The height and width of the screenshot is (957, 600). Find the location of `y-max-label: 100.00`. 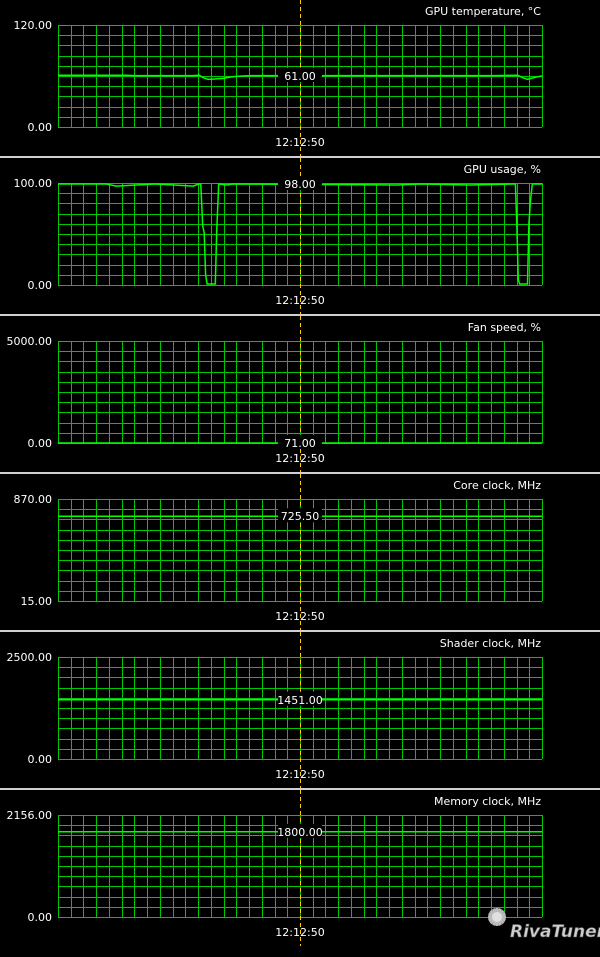

y-max-label: 100.00 is located at coordinates (33, 183).